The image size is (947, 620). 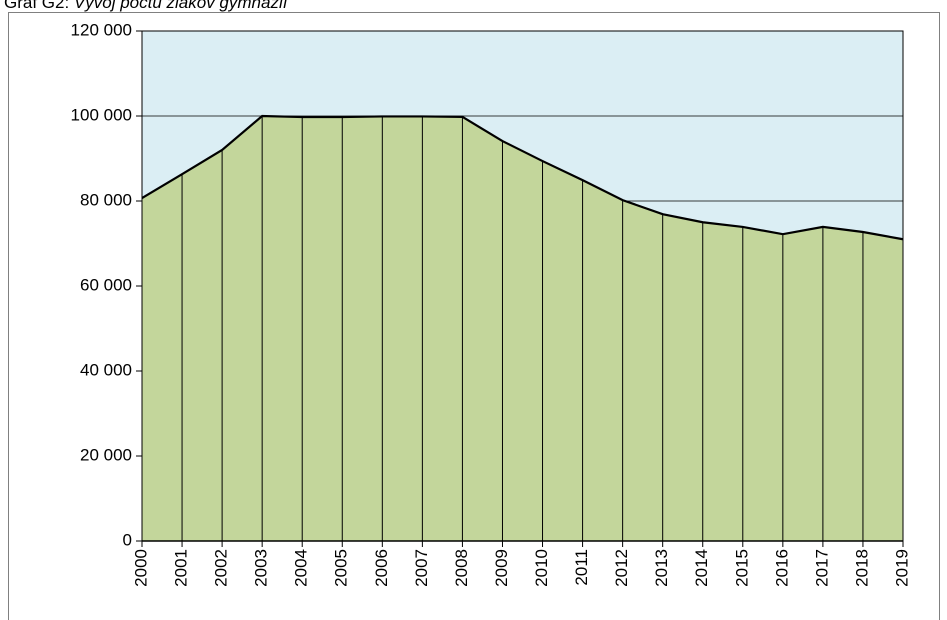 What do you see at coordinates (421, 568) in the screenshot?
I see `x-tick-label: 2007` at bounding box center [421, 568].